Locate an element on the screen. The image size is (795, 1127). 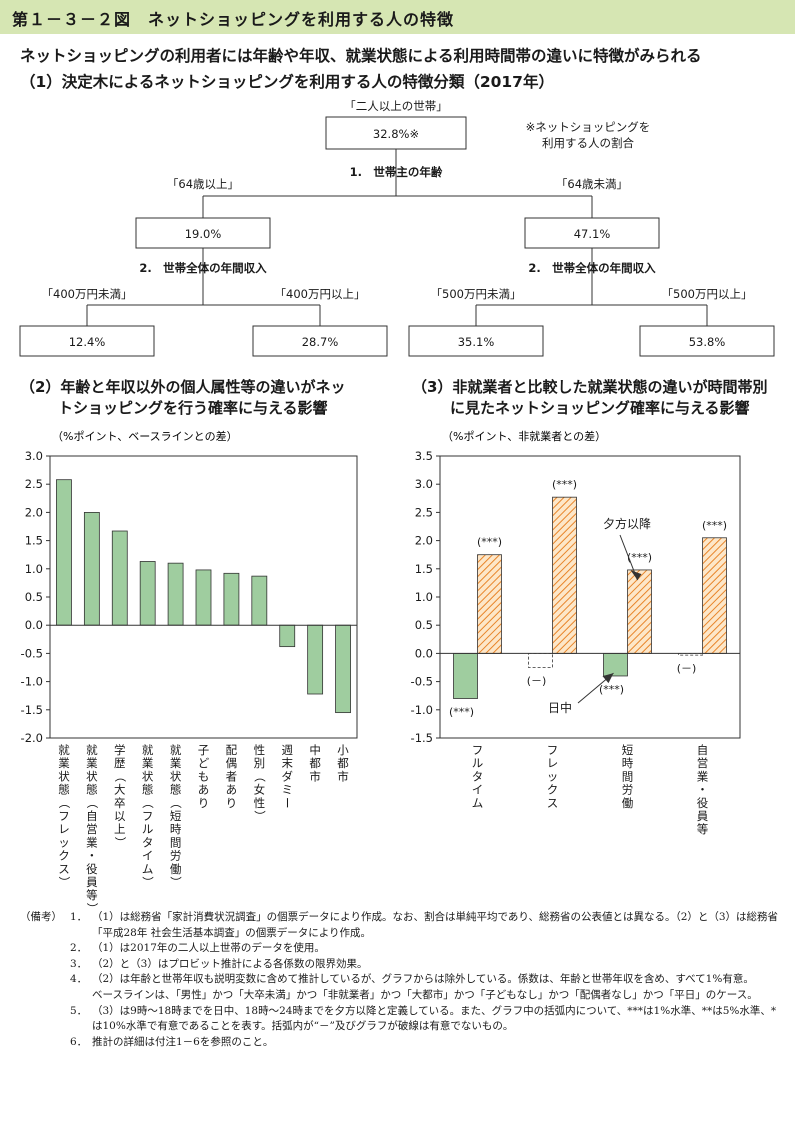
notes-lead: （備考） is located at coordinates (41, 917).